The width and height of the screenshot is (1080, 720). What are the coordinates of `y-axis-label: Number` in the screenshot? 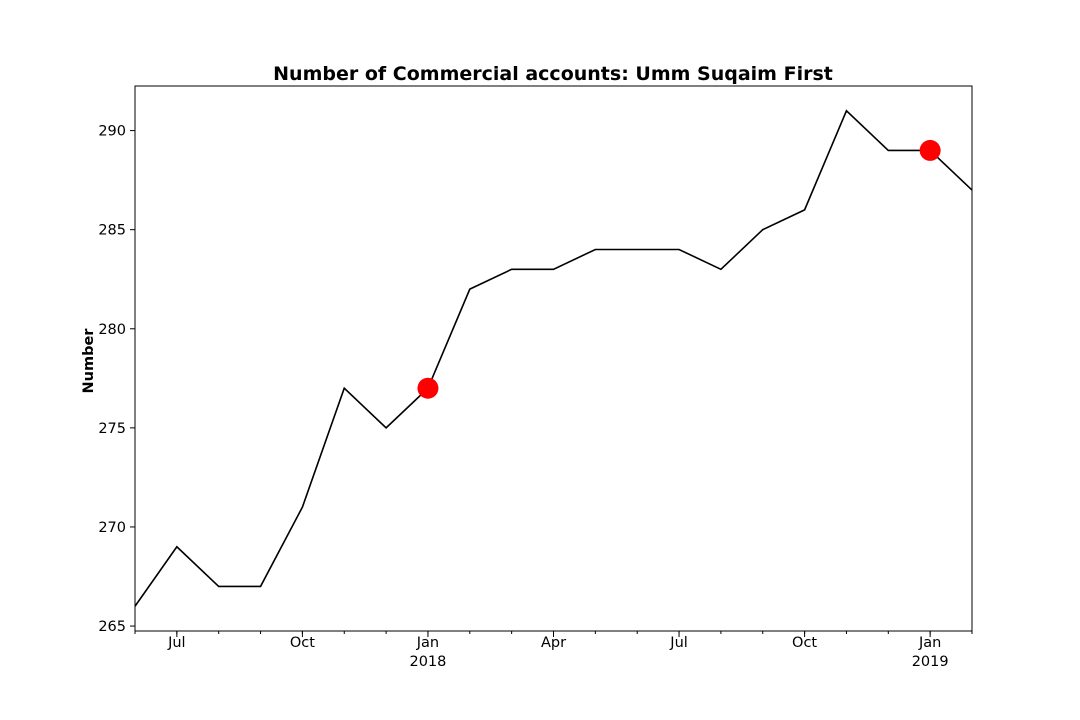 It's located at (89, 361).